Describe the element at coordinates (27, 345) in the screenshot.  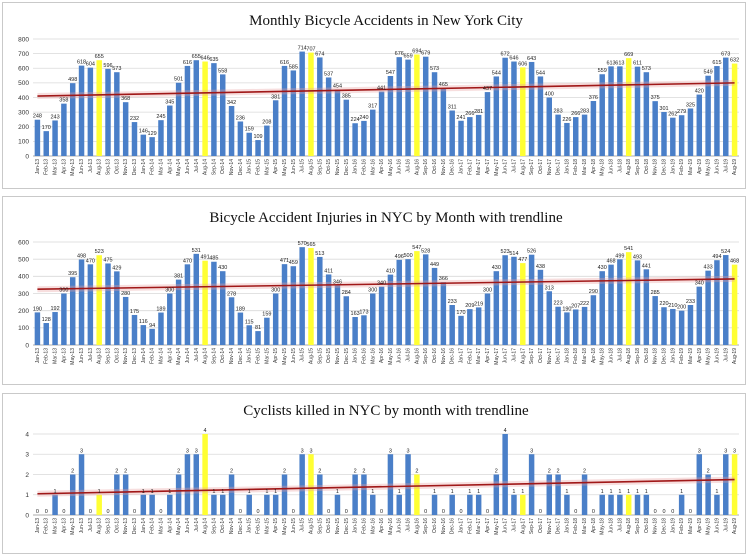
I see `y-tick-label: 0` at that location.